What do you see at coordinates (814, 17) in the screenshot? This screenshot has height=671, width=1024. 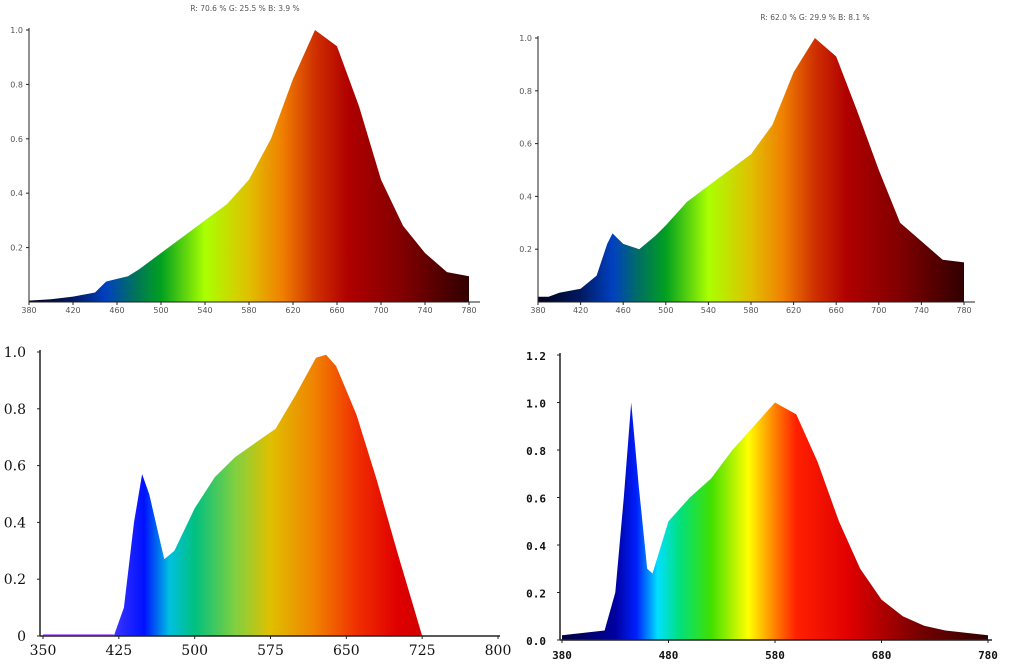 I see `rgb-ratio-label: R: 62.0 % G: 29.9 % B: 8.1 %` at bounding box center [814, 17].